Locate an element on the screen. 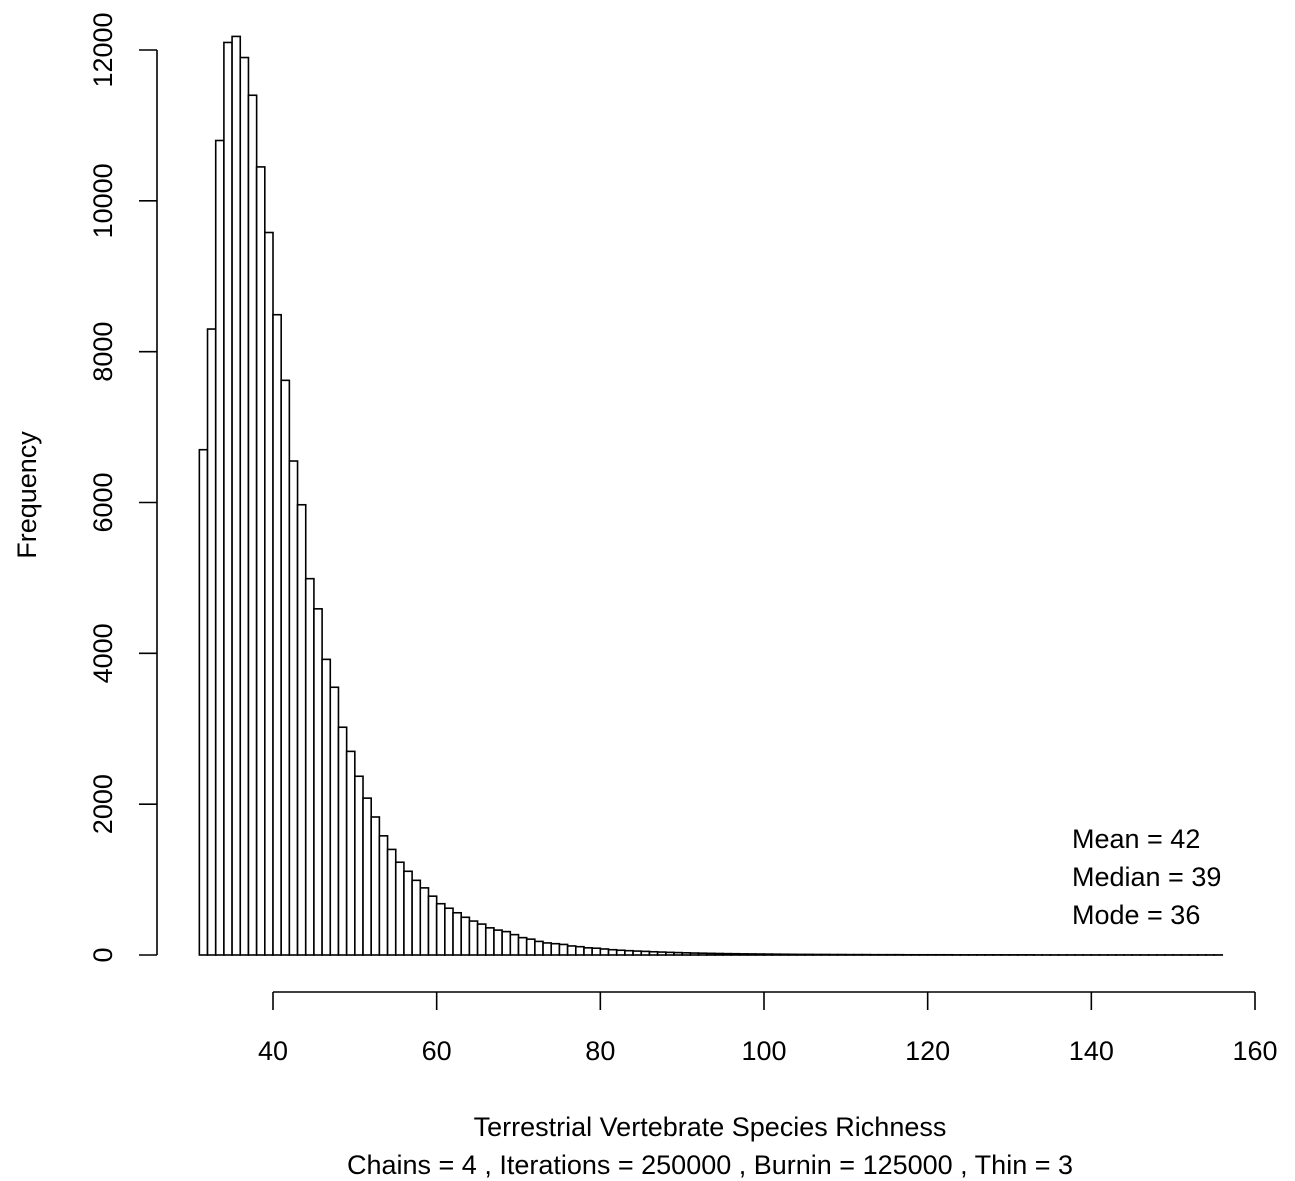 The image size is (1295, 1181). y-tick-label: 10000 is located at coordinates (103, 200).